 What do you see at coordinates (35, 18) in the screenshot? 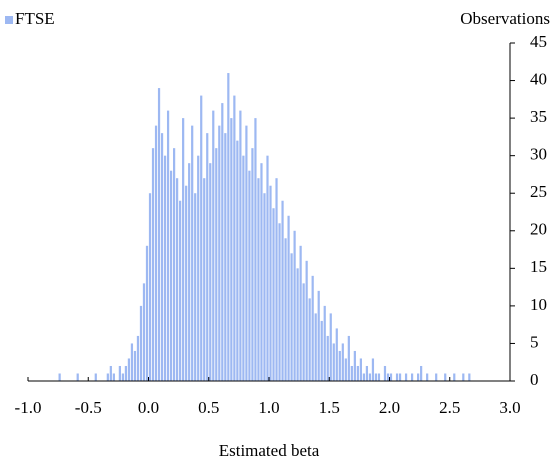
I see `legend-label: FTSE` at bounding box center [35, 18].